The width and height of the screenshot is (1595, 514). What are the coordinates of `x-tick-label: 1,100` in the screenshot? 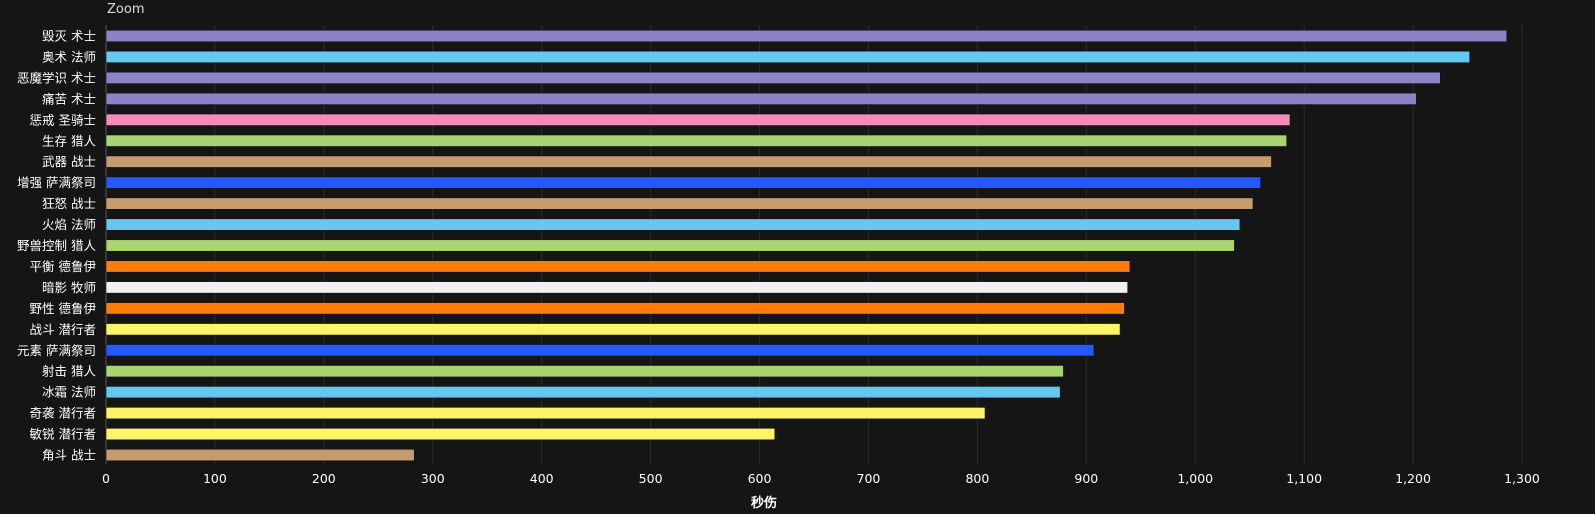 It's located at (1304, 478).